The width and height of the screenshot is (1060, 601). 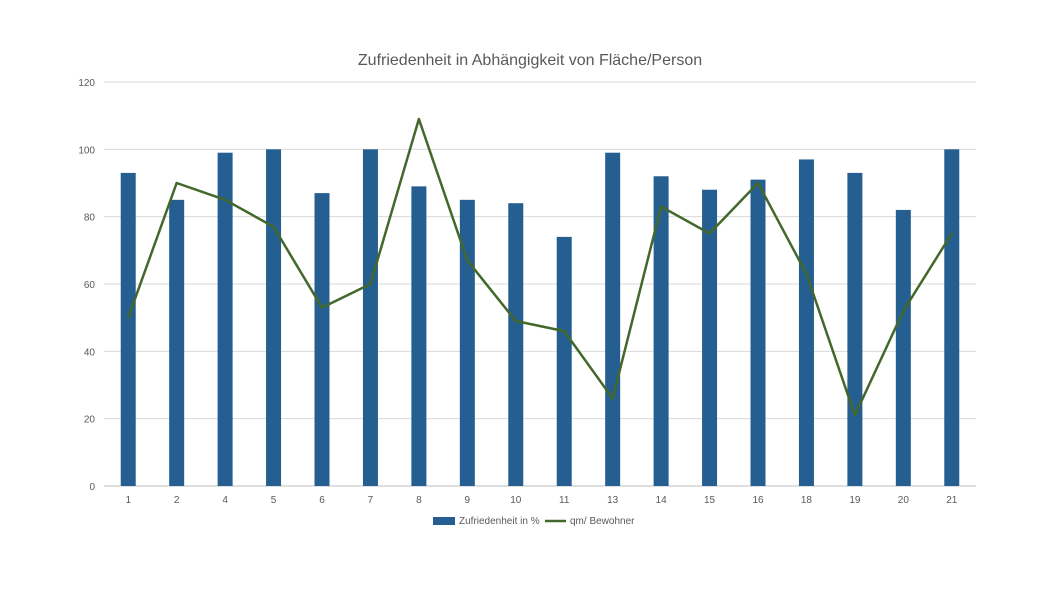 What do you see at coordinates (90, 420) in the screenshot?
I see `y-tick-label: 20` at bounding box center [90, 420].